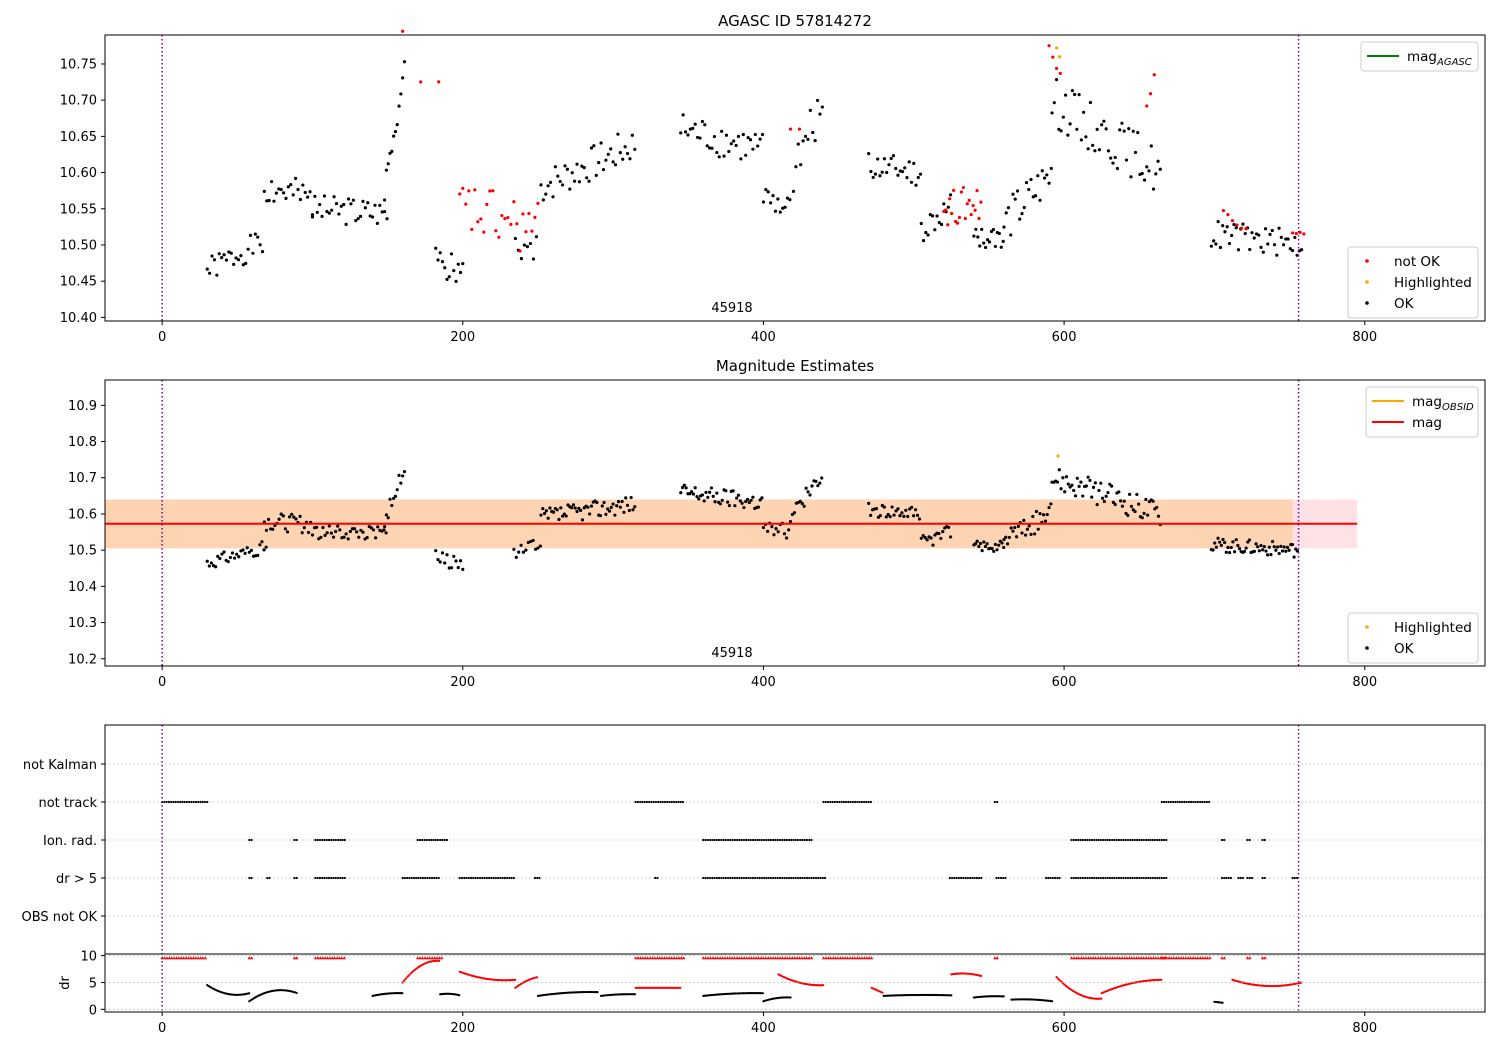 The width and height of the screenshot is (1500, 1050). Describe the element at coordinates (60, 765) in the screenshot. I see `flag-label: not Kalman` at that location.